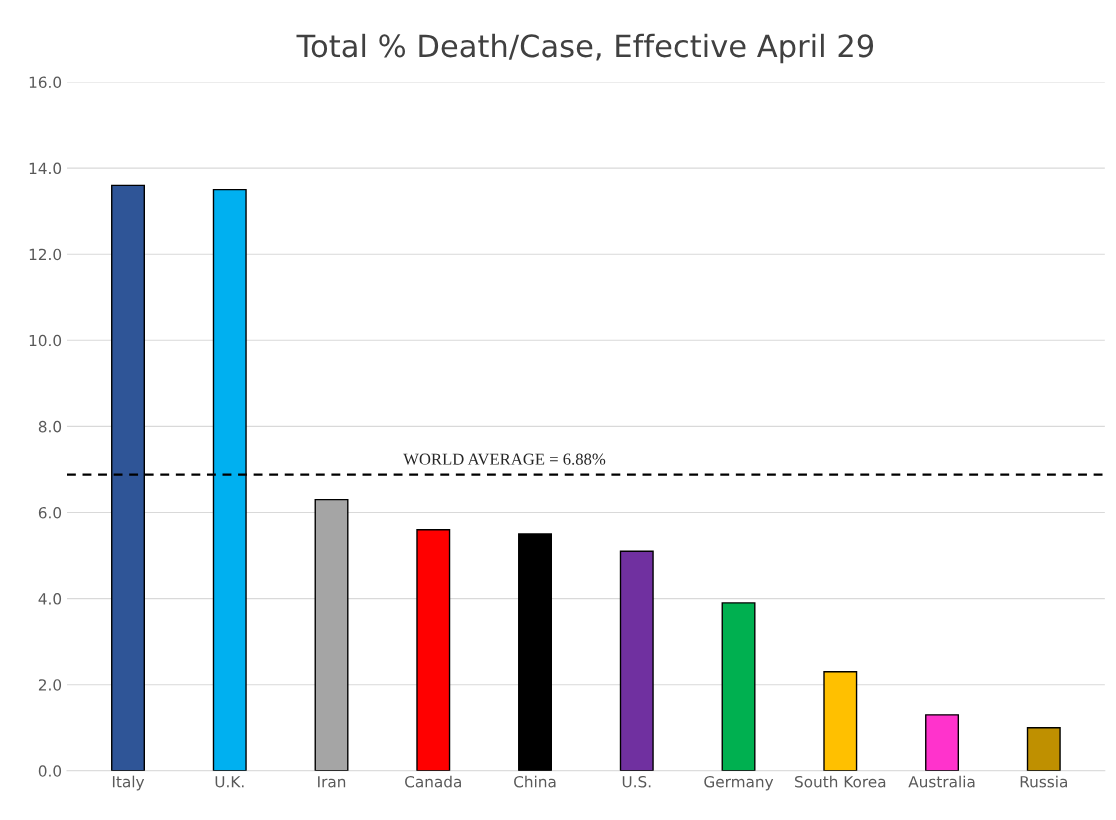 The height and width of the screenshot is (820, 1116). Describe the element at coordinates (636, 781) in the screenshot. I see `x-tick-label: U.S.` at that location.